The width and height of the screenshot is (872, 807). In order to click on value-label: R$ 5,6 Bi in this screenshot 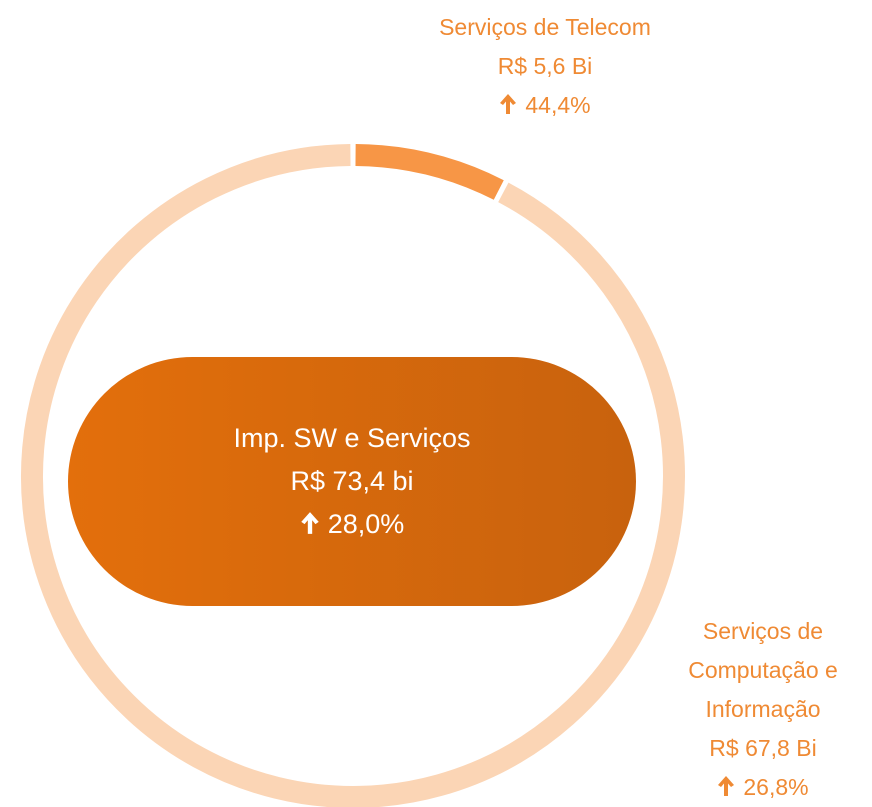, I will do `click(545, 66)`.